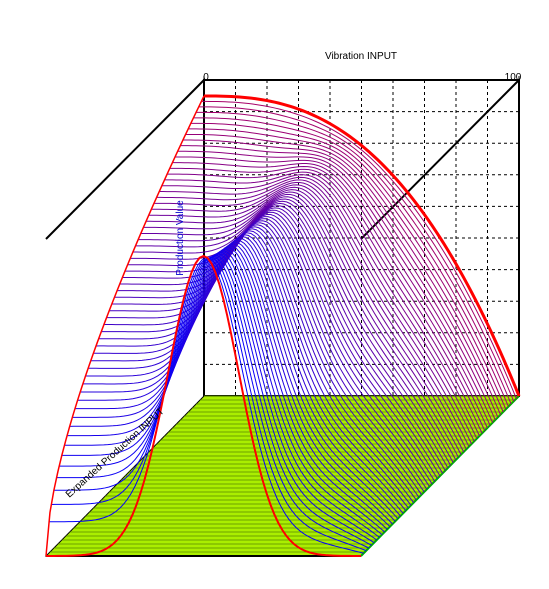 The image size is (549, 589). Describe the element at coordinates (513, 77) in the screenshot. I see `x-tick-label-100: 100` at that location.